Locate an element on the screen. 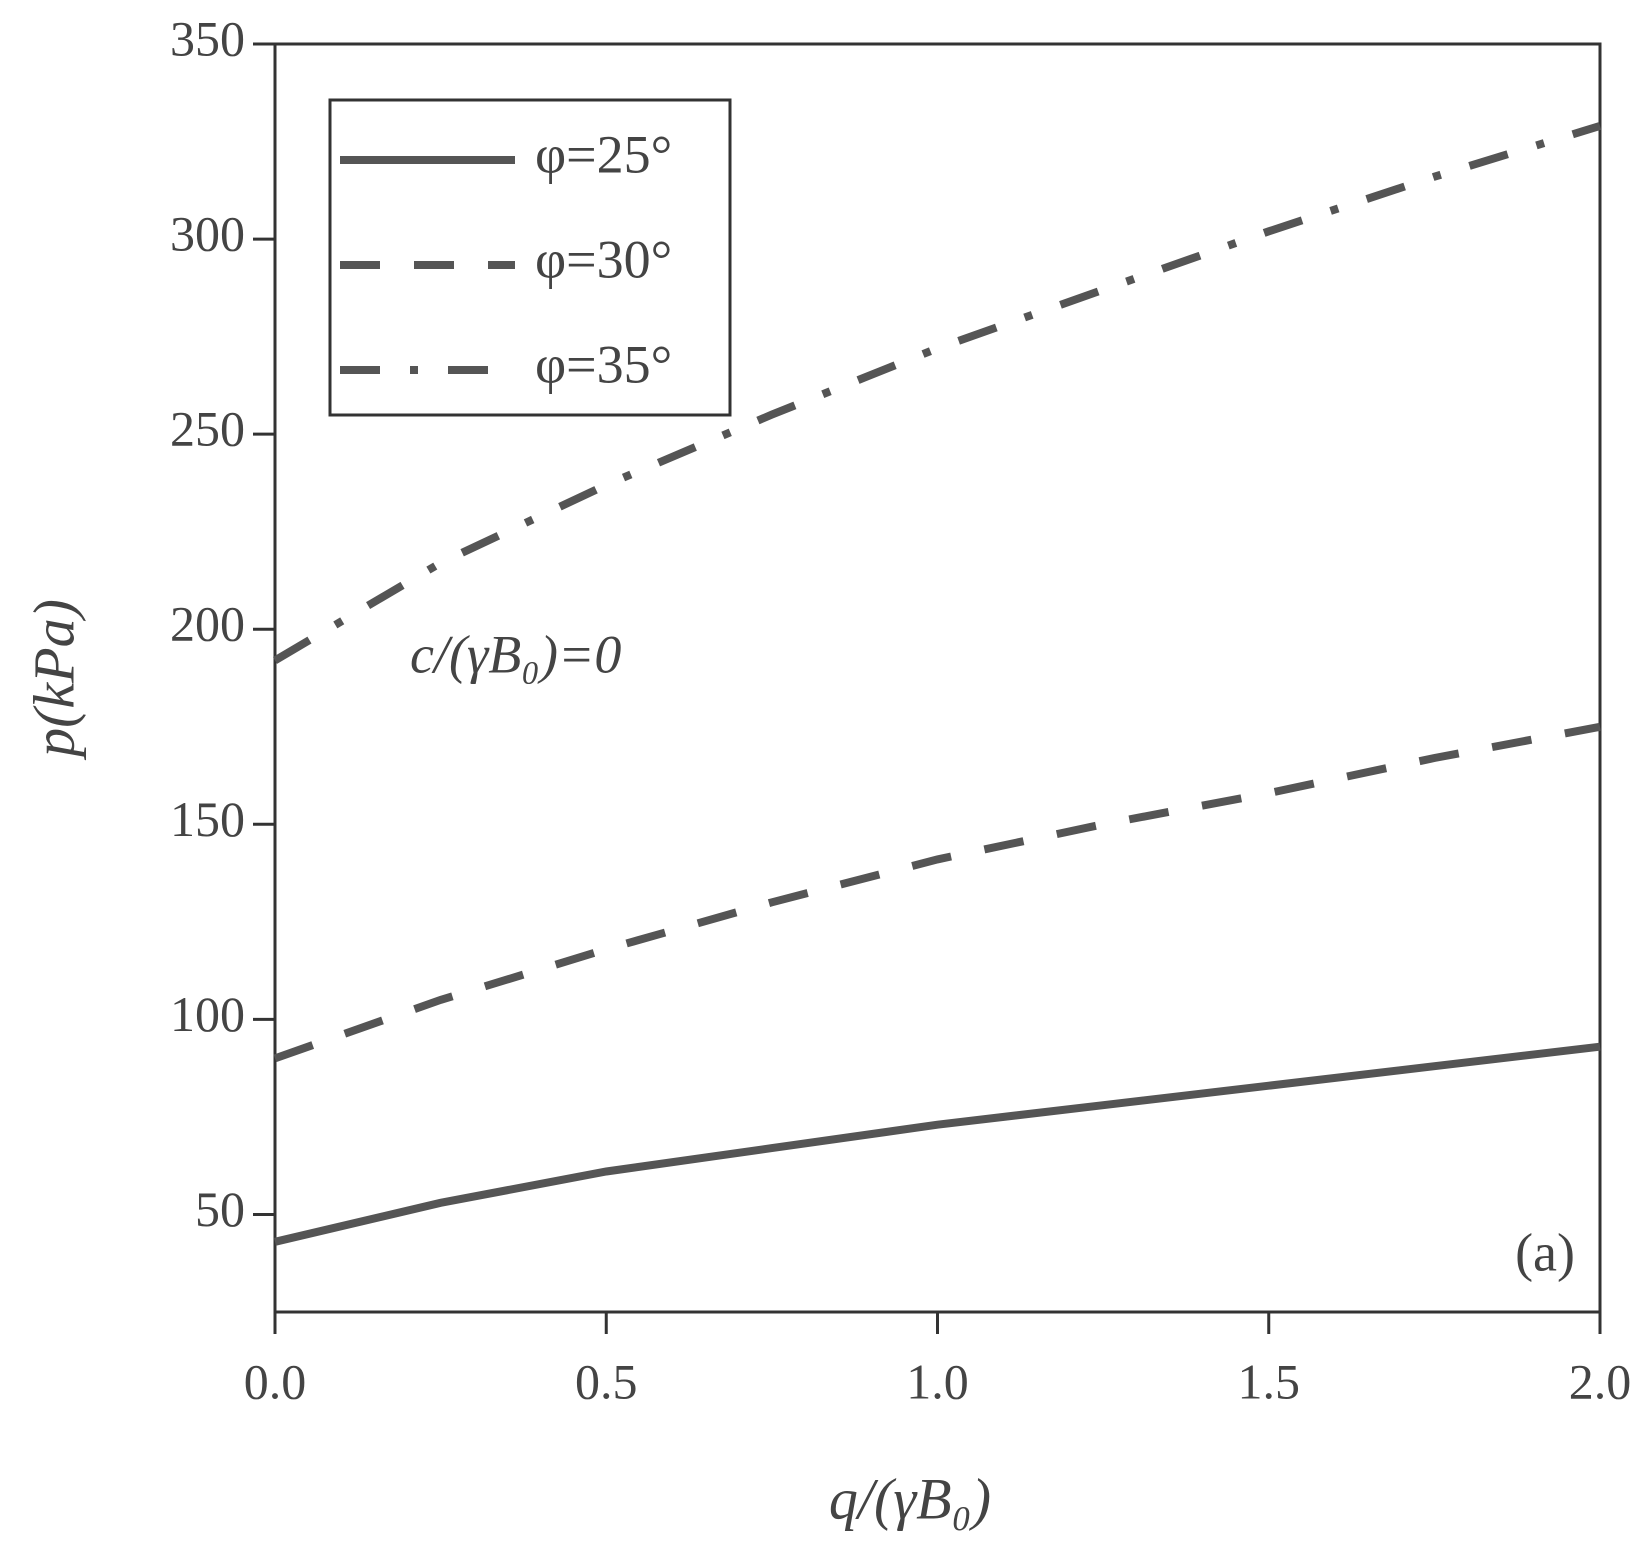 The width and height of the screenshot is (1640, 1560). annotation: c/(γB₀)=0 is located at coordinates (515, 654).